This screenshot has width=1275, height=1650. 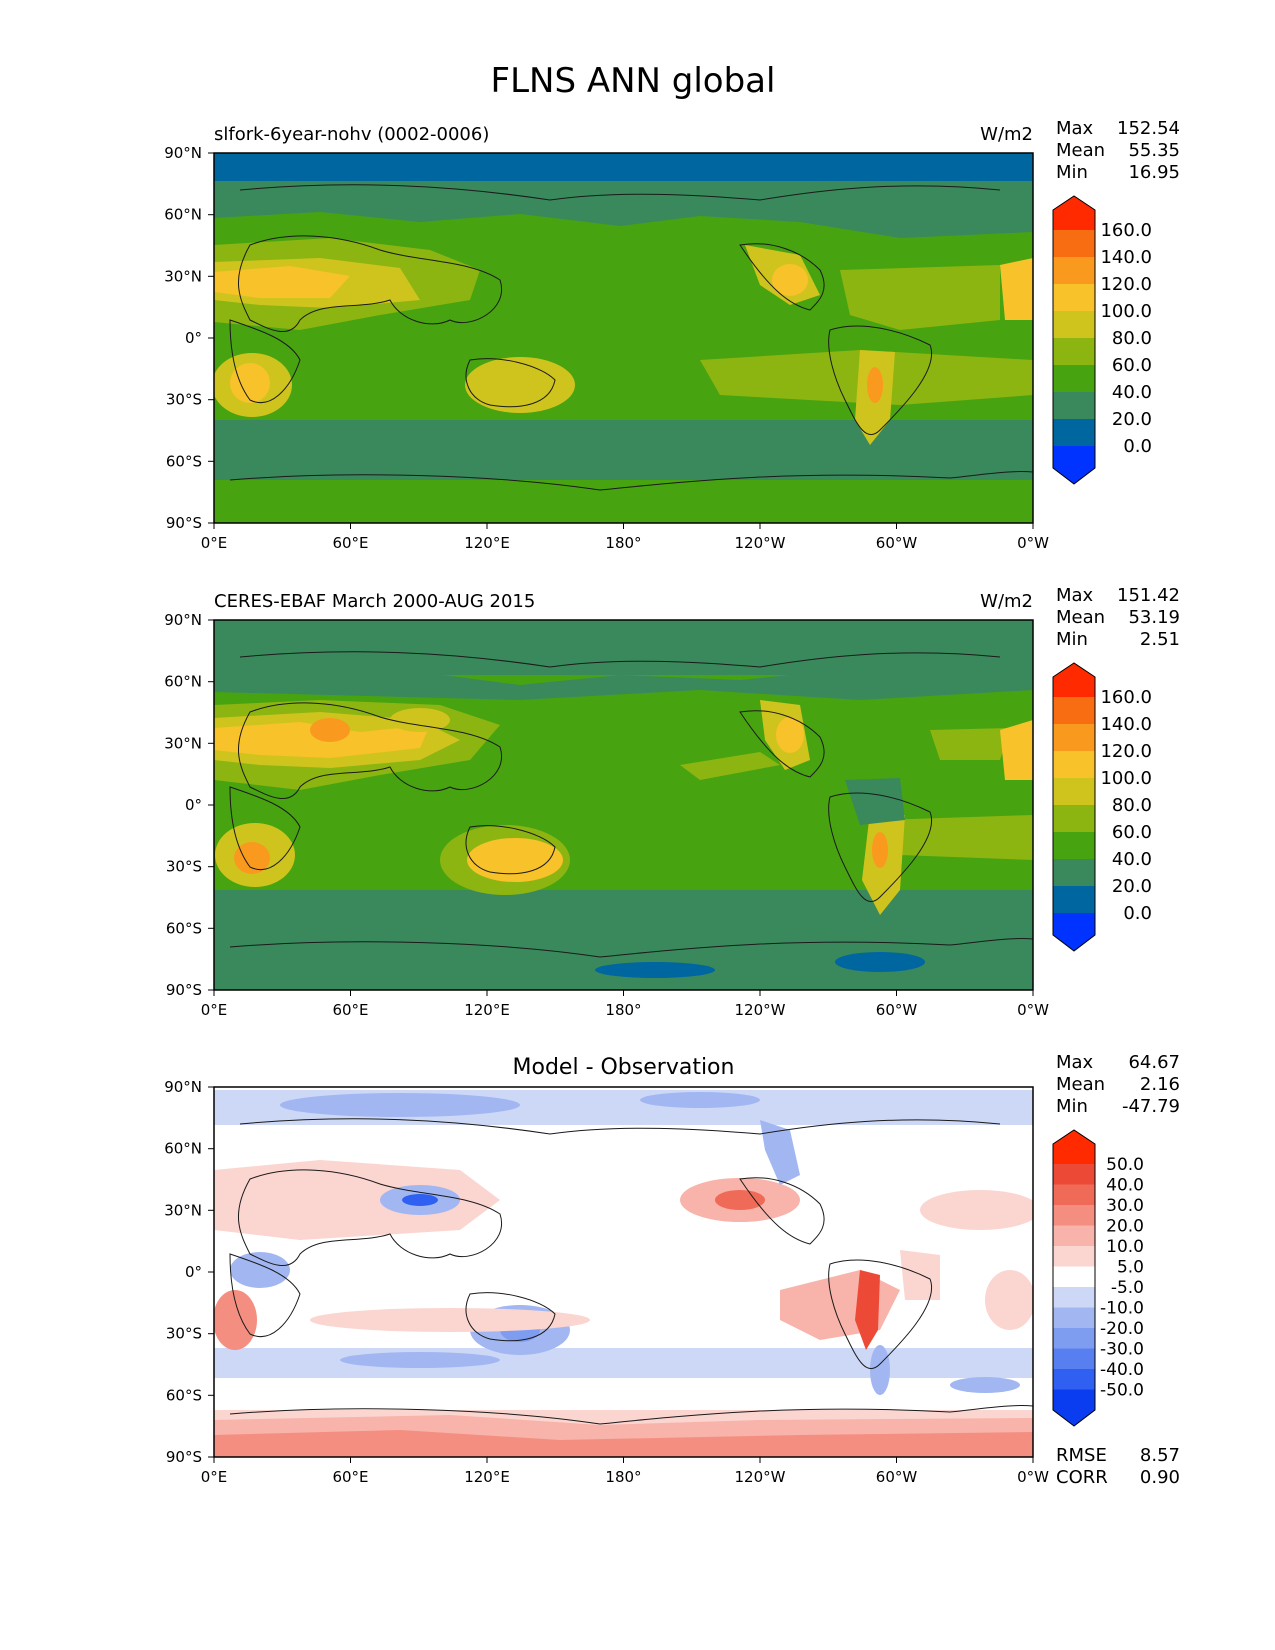 I want to click on metric-label: CORR, so click(x=1082, y=1477).